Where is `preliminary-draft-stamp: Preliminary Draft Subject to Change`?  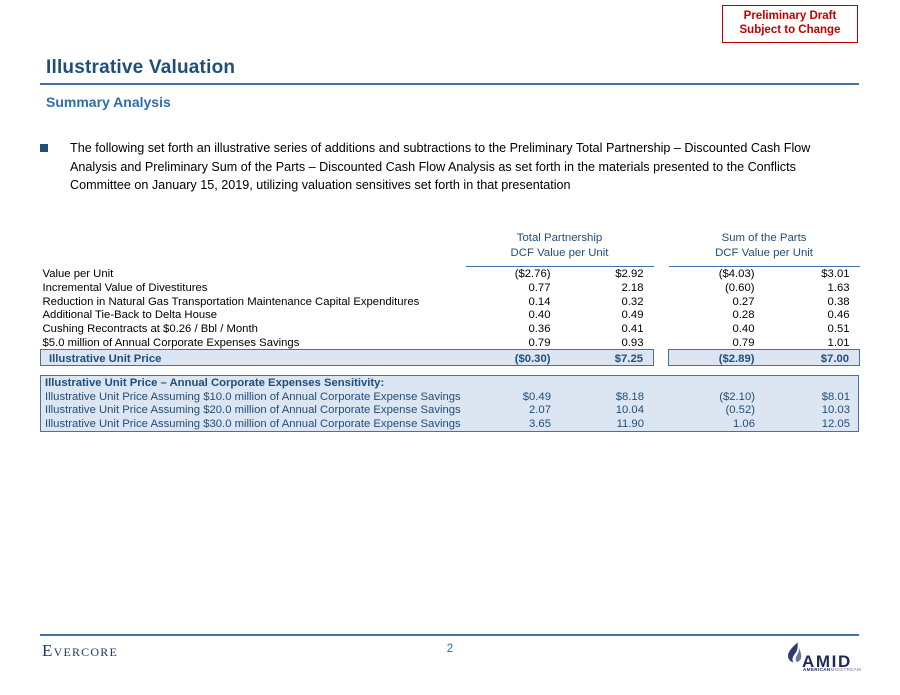 preliminary-draft-stamp: Preliminary Draft Subject to Change is located at coordinates (790, 24).